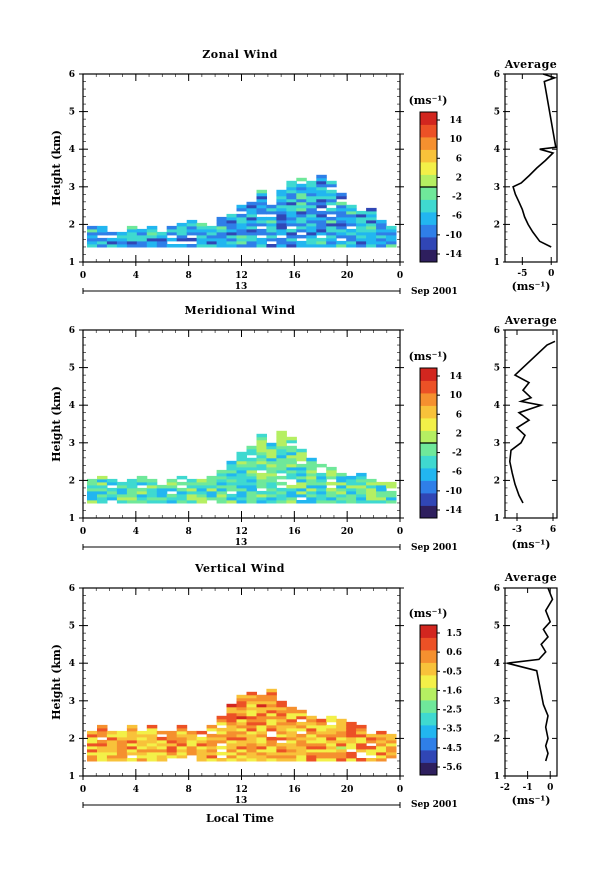 Image resolution: width=610 pixels, height=873 pixels. What do you see at coordinates (497, 627) in the screenshot?
I see `profile-y-tick-label: 5` at bounding box center [497, 627].